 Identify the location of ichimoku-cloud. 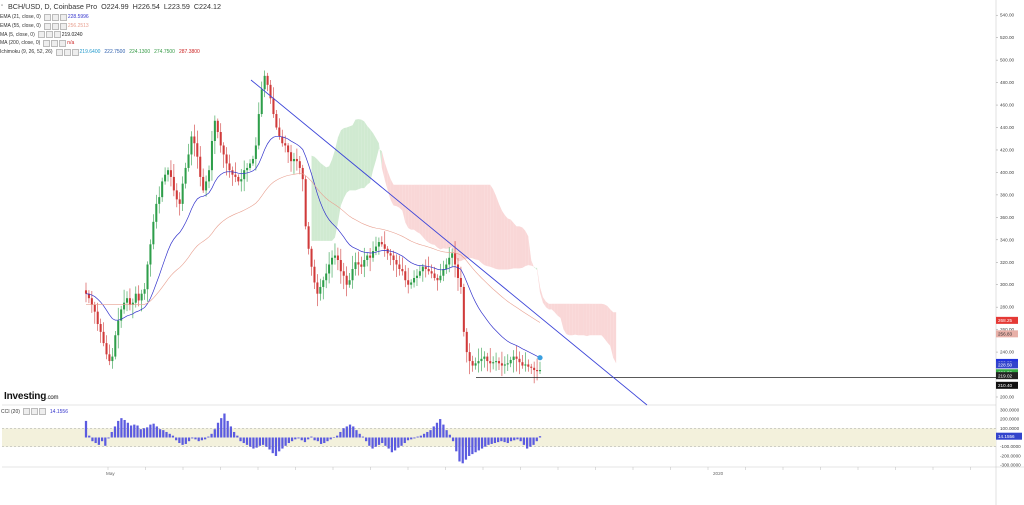
(464, 241).